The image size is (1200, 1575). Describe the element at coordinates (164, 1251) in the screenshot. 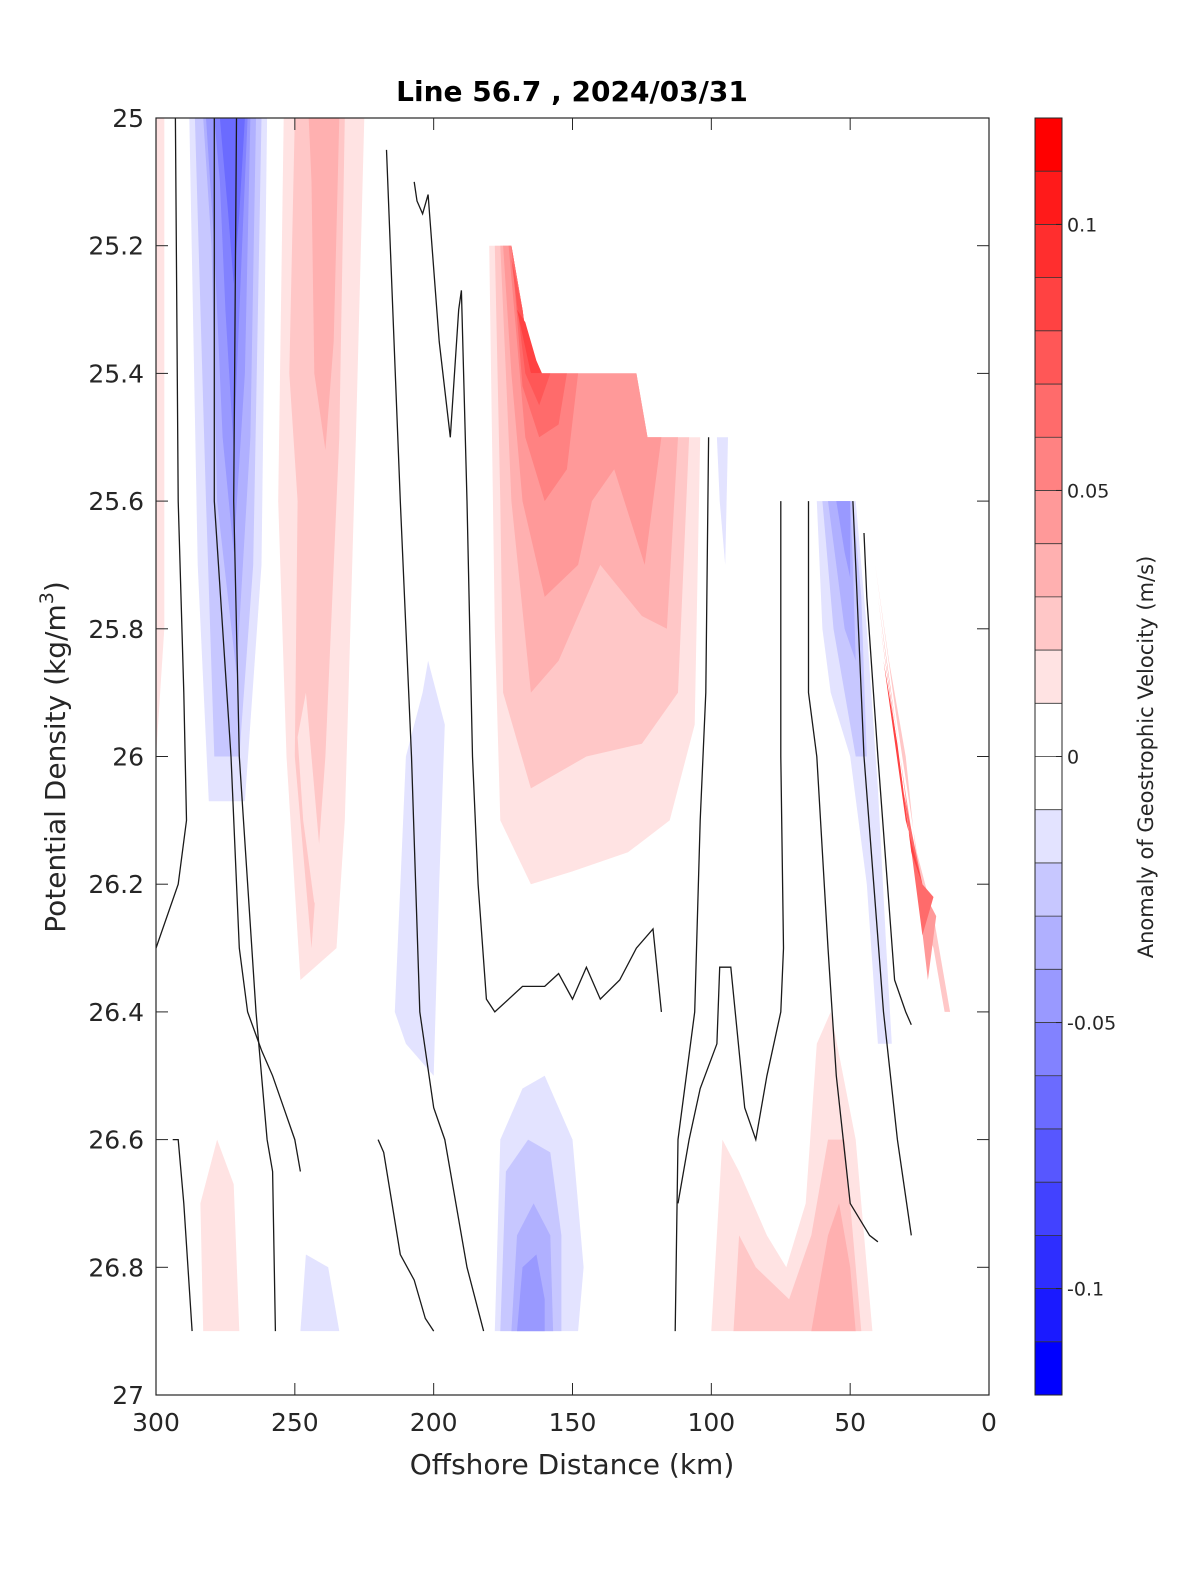

I see `contour-region-blue-west-deep` at that location.